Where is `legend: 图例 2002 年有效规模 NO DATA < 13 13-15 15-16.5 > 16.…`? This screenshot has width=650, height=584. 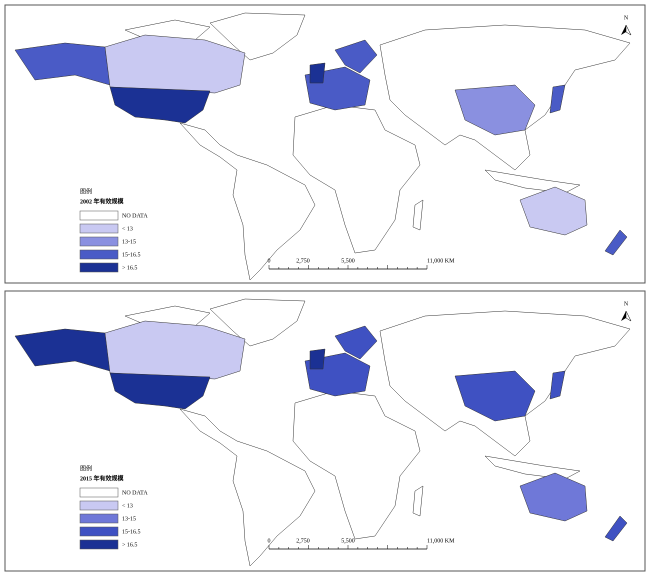
legend: 图例 2002 年有效规模 NO DATA < 13 13-15 15-16.5 > 16.… is located at coordinates (113, 230).